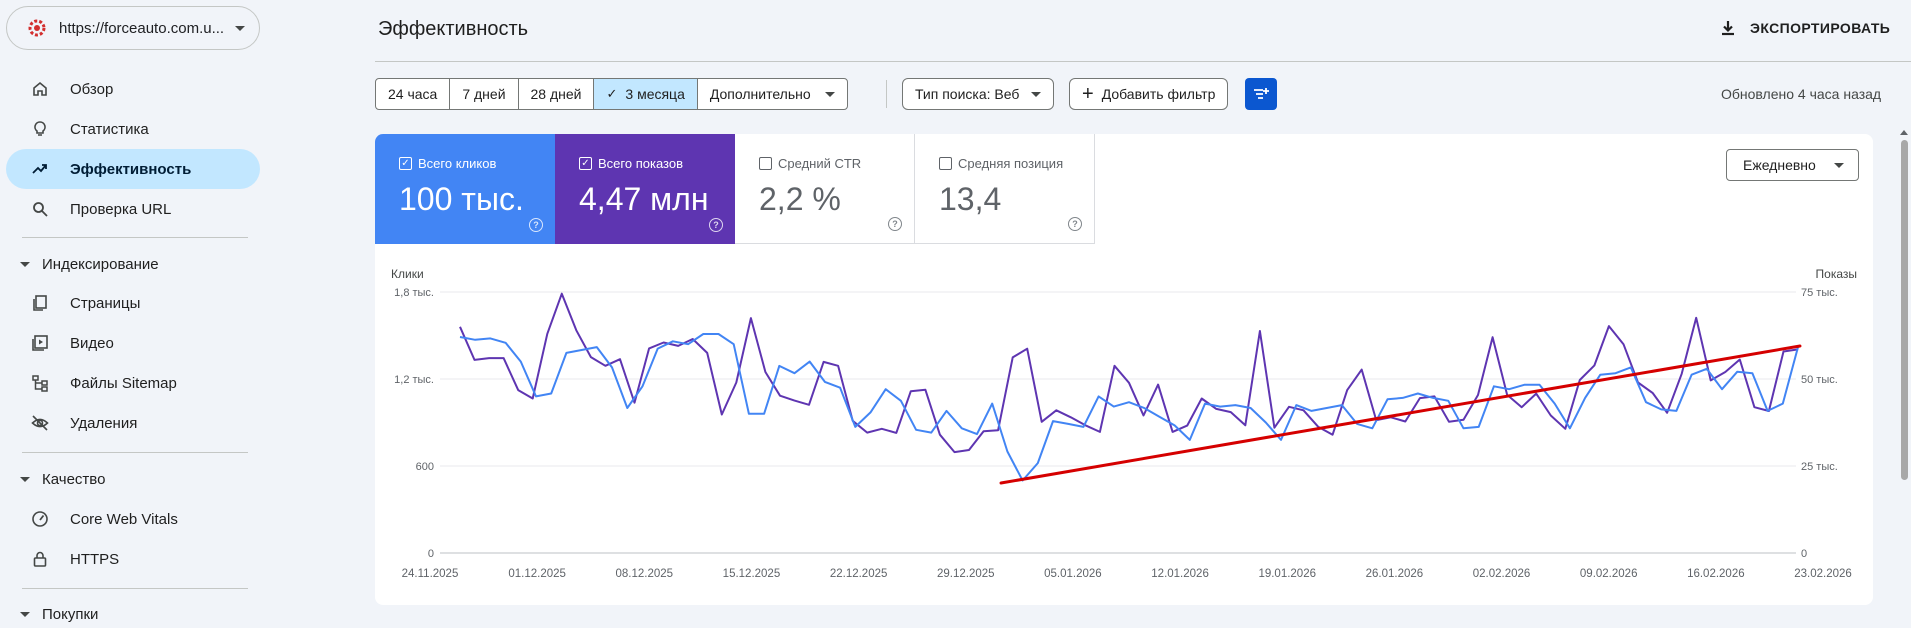 The height and width of the screenshot is (628, 1911). What do you see at coordinates (95, 559) in the screenshot?
I see `nav-https-label: HTTPS` at bounding box center [95, 559].